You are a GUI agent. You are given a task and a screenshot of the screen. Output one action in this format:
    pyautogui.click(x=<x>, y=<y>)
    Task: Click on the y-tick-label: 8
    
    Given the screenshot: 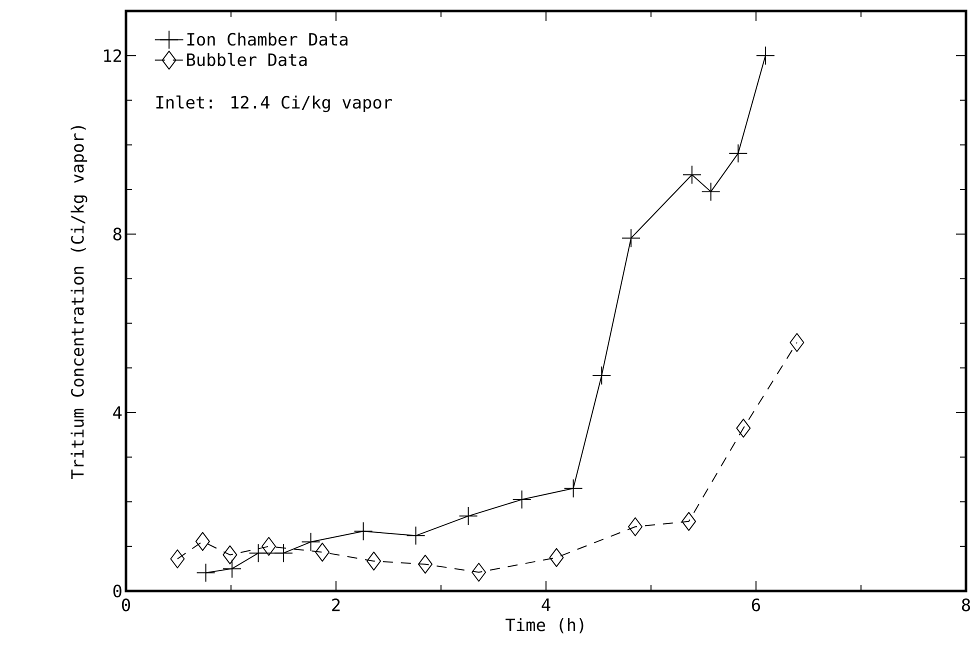 What is the action you would take?
    pyautogui.click(x=117, y=234)
    